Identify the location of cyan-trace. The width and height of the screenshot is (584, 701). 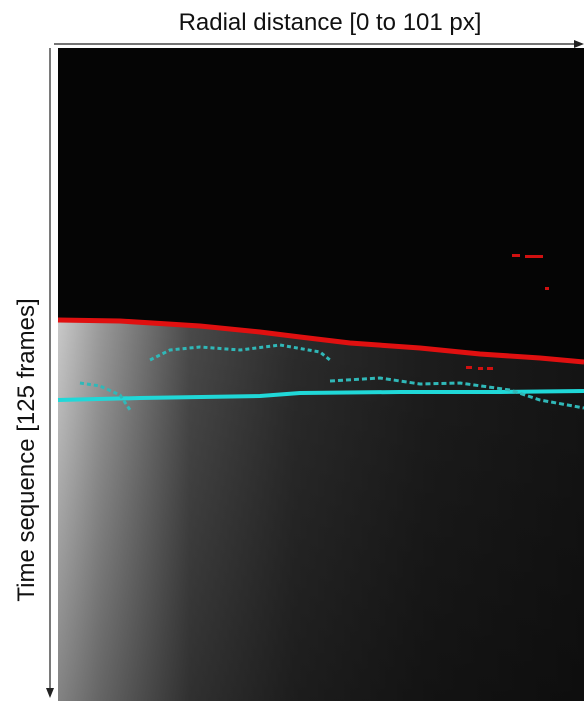
(320, 395).